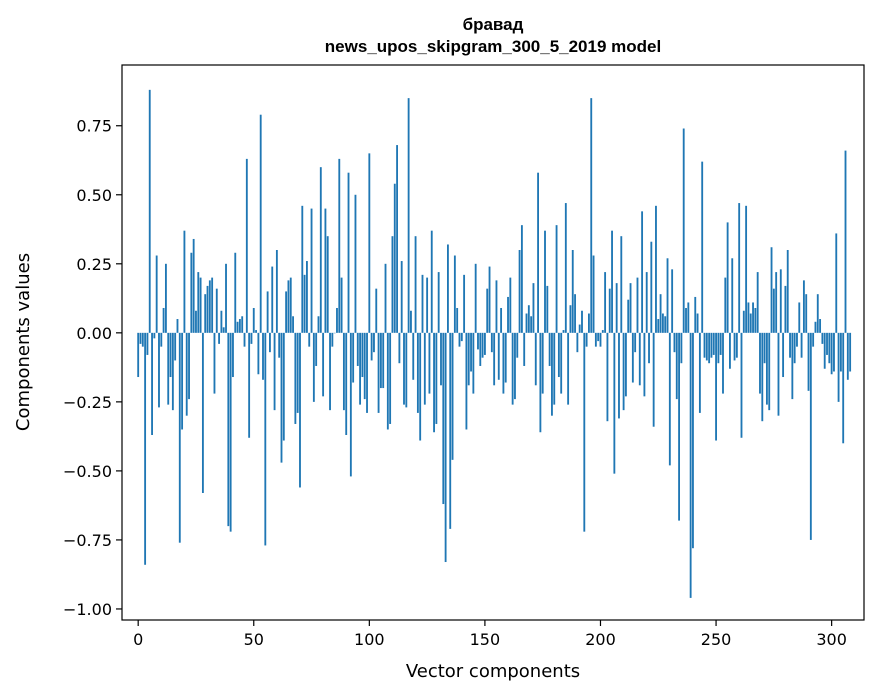  What do you see at coordinates (493, 671) in the screenshot?
I see `x-axis-label: Vector components` at bounding box center [493, 671].